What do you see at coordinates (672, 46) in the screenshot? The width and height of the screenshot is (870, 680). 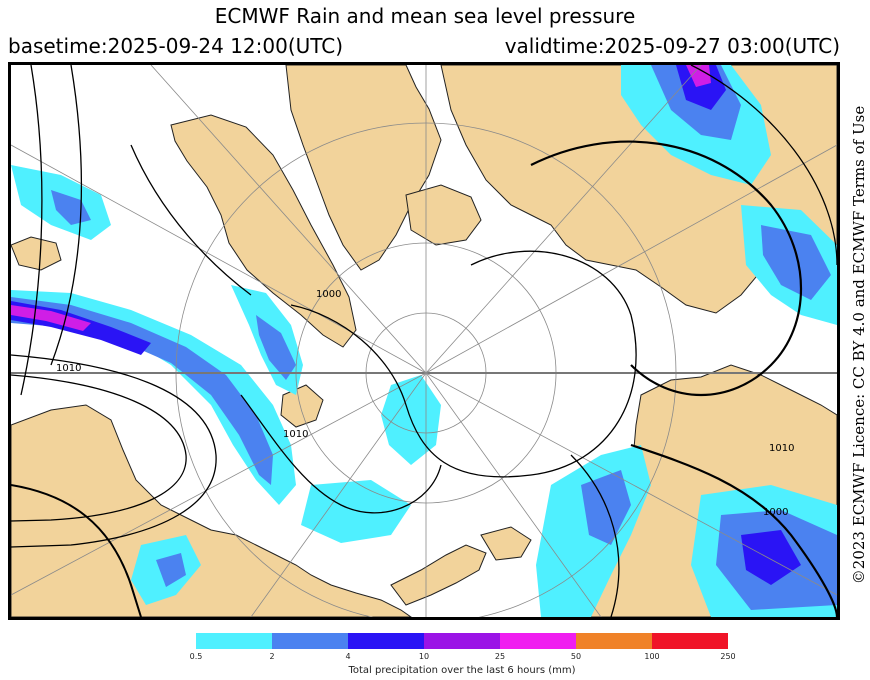 I see `validtime-label: validtime:2025-09-27 03:00(UTC)` at bounding box center [672, 46].